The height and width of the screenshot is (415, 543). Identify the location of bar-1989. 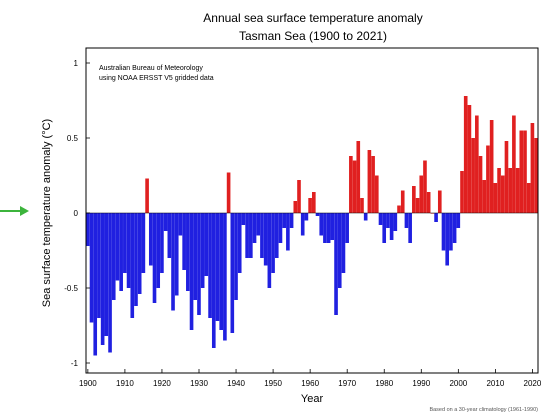
(417, 205).